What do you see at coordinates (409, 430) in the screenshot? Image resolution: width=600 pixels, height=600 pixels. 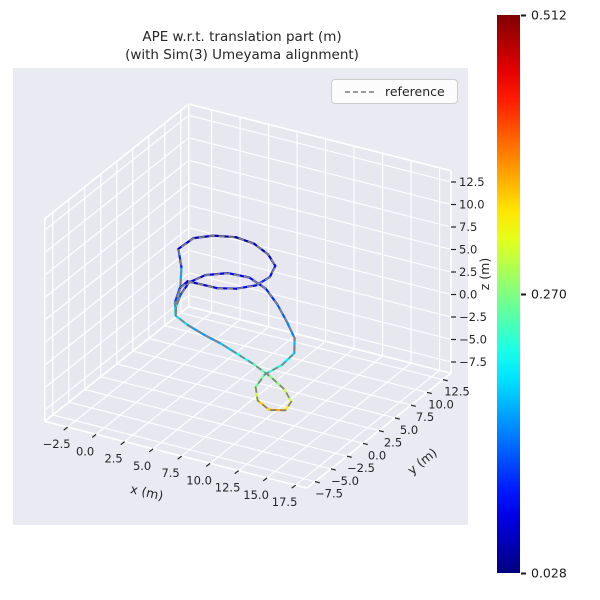 I see `y-tick-label: 5.0` at bounding box center [409, 430].